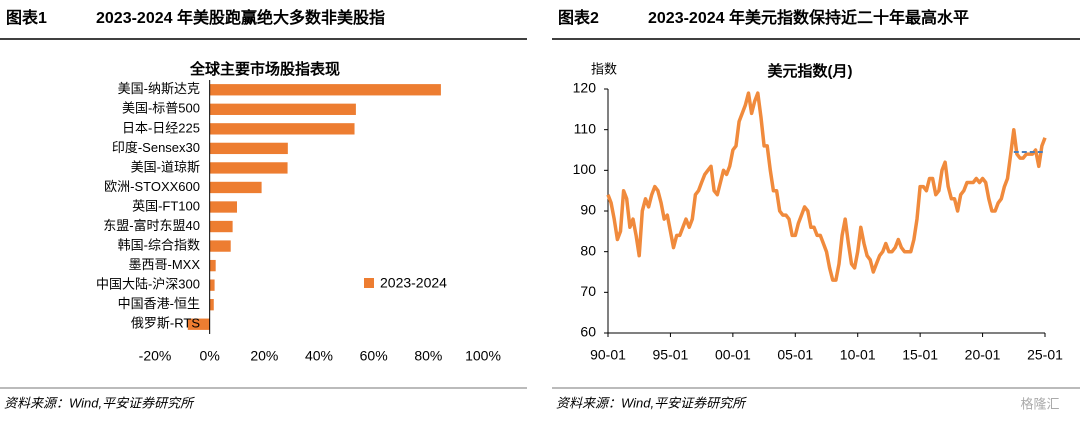 Image resolution: width=1080 pixels, height=423 pixels. I want to click on chart-title: 全球主要市场股指表现, so click(264, 69).